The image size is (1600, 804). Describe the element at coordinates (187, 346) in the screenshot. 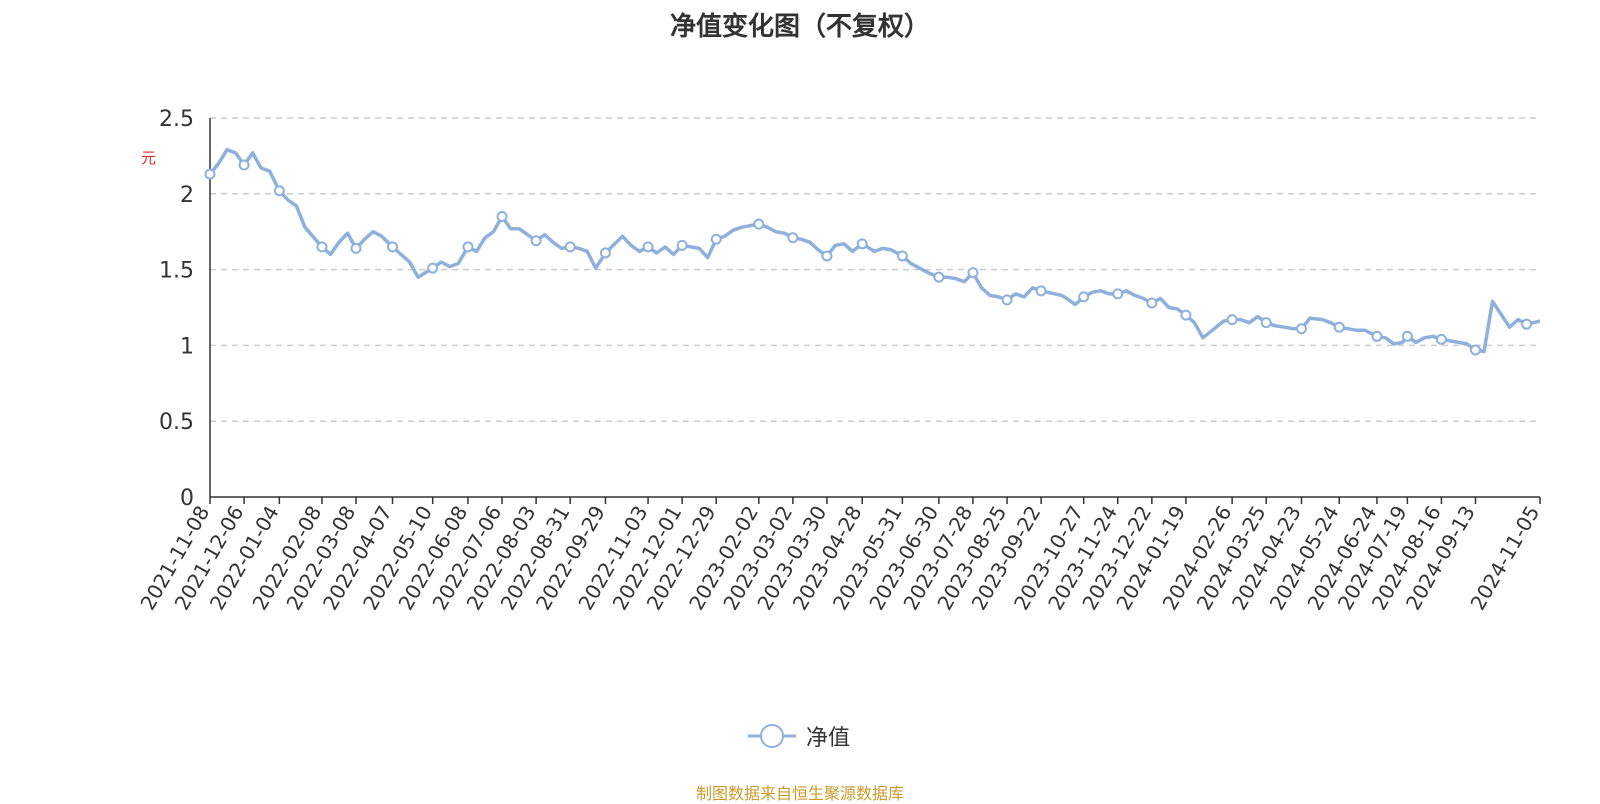

I see `y-tick-label: 1` at that location.